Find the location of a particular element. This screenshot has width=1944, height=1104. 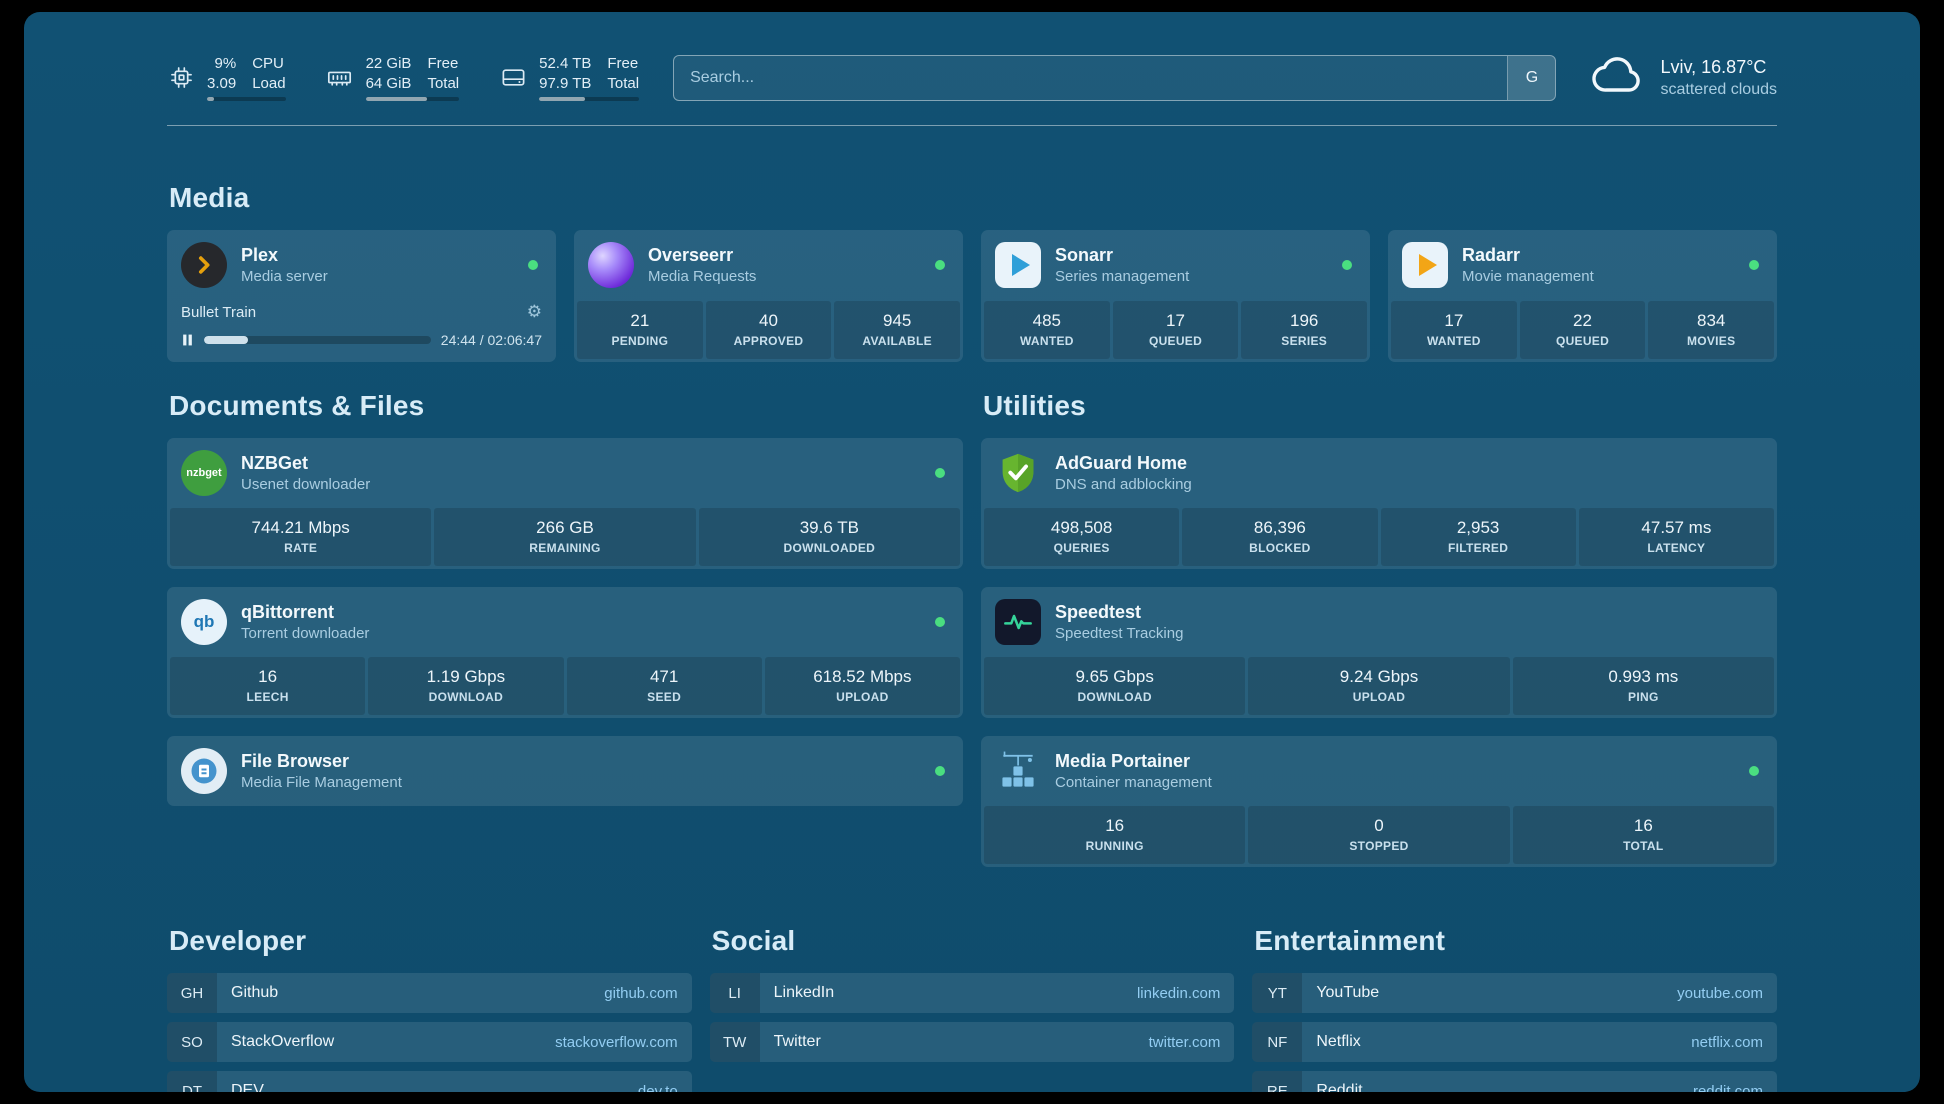

stat-remaining: 266 GB REMAINING is located at coordinates (565, 537).